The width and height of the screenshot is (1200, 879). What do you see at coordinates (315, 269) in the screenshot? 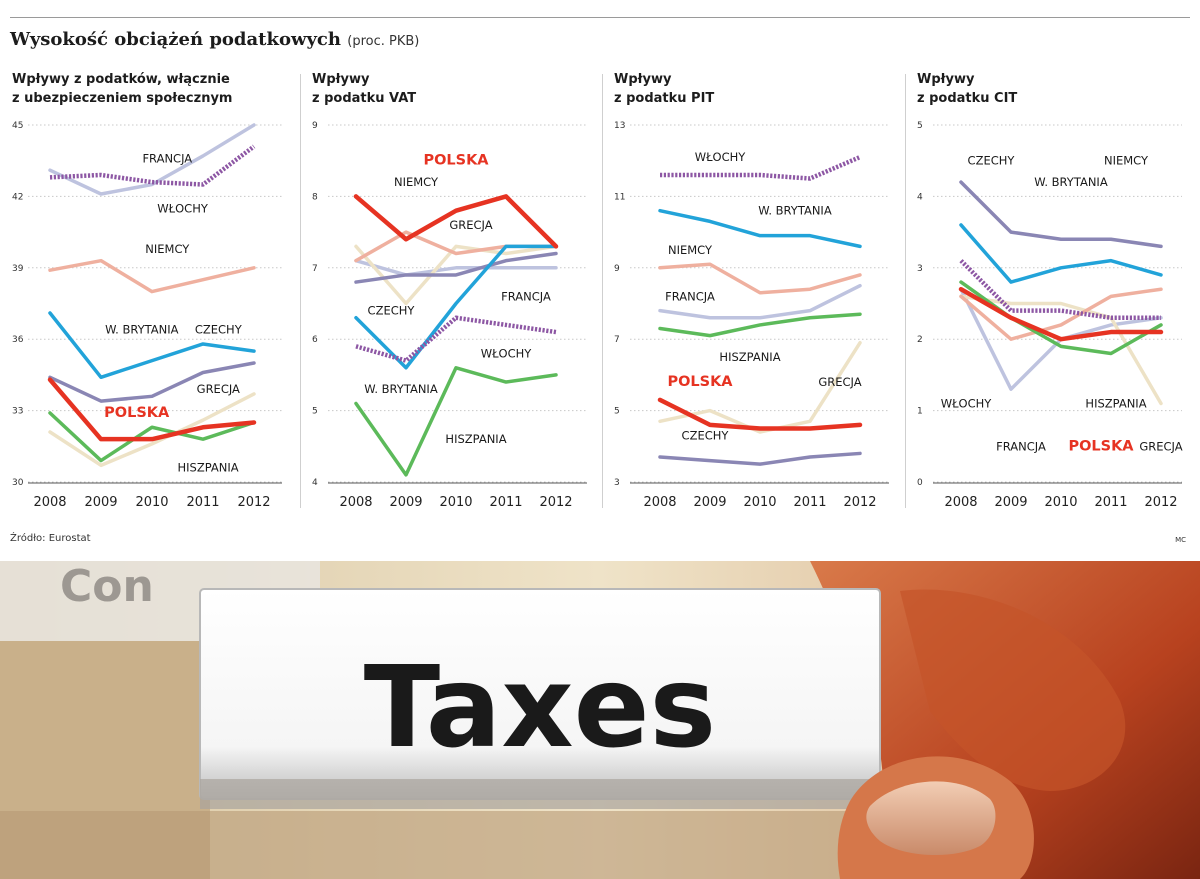
I see `y-tick-label: 7` at bounding box center [315, 269].